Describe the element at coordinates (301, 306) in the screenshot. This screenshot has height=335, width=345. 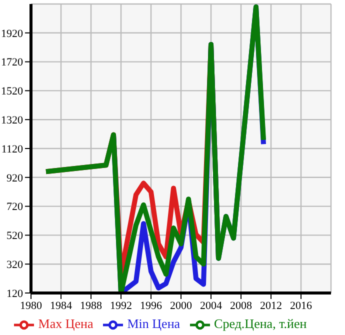
I see `x-tick-label: 2016` at that location.